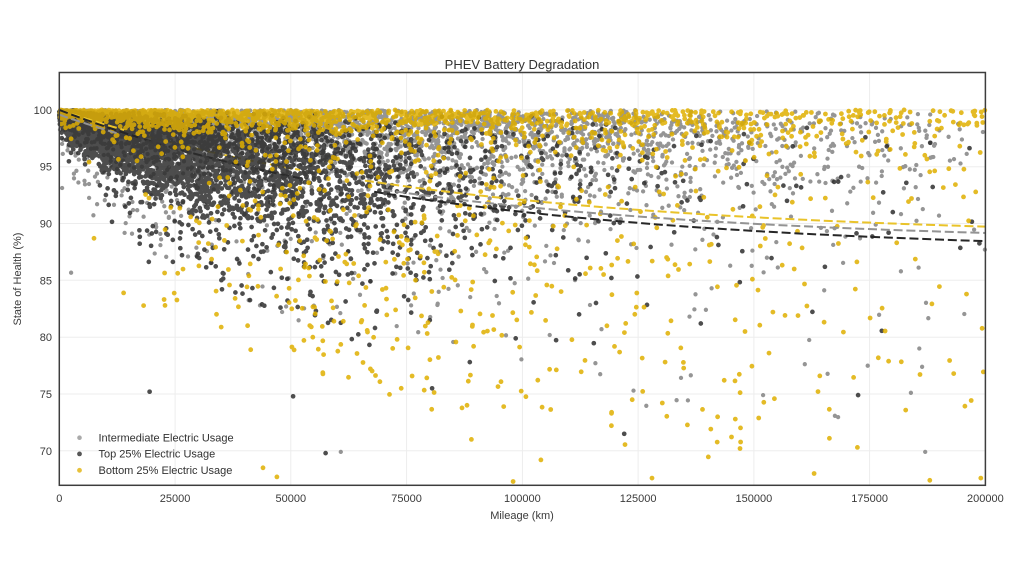 This screenshot has height=581, width=1024. Describe the element at coordinates (522, 516) in the screenshot. I see `svg-text: Mileage (km)` at that location.